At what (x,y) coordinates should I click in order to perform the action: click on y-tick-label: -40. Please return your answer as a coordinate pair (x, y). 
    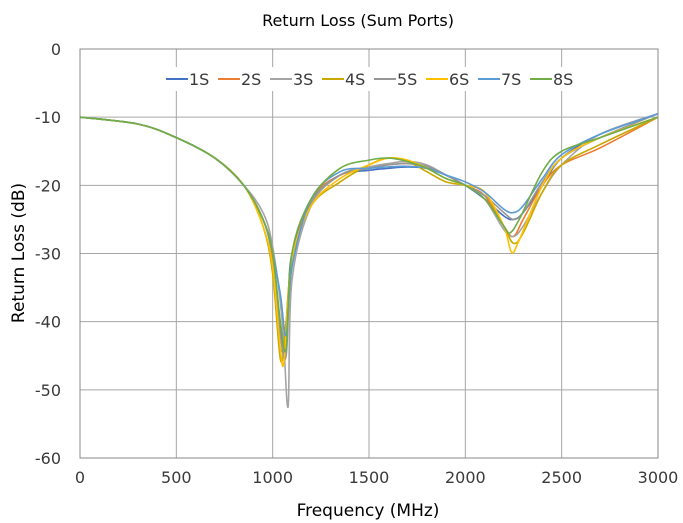
    Looking at the image, I should click on (48, 322).